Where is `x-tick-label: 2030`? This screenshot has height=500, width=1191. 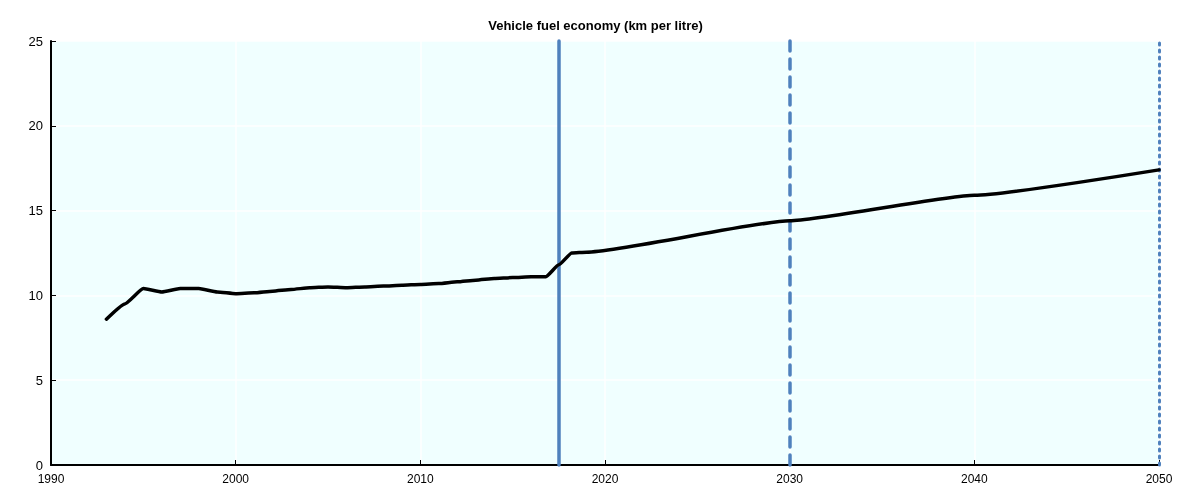 x-tick-label: 2030 is located at coordinates (790, 479).